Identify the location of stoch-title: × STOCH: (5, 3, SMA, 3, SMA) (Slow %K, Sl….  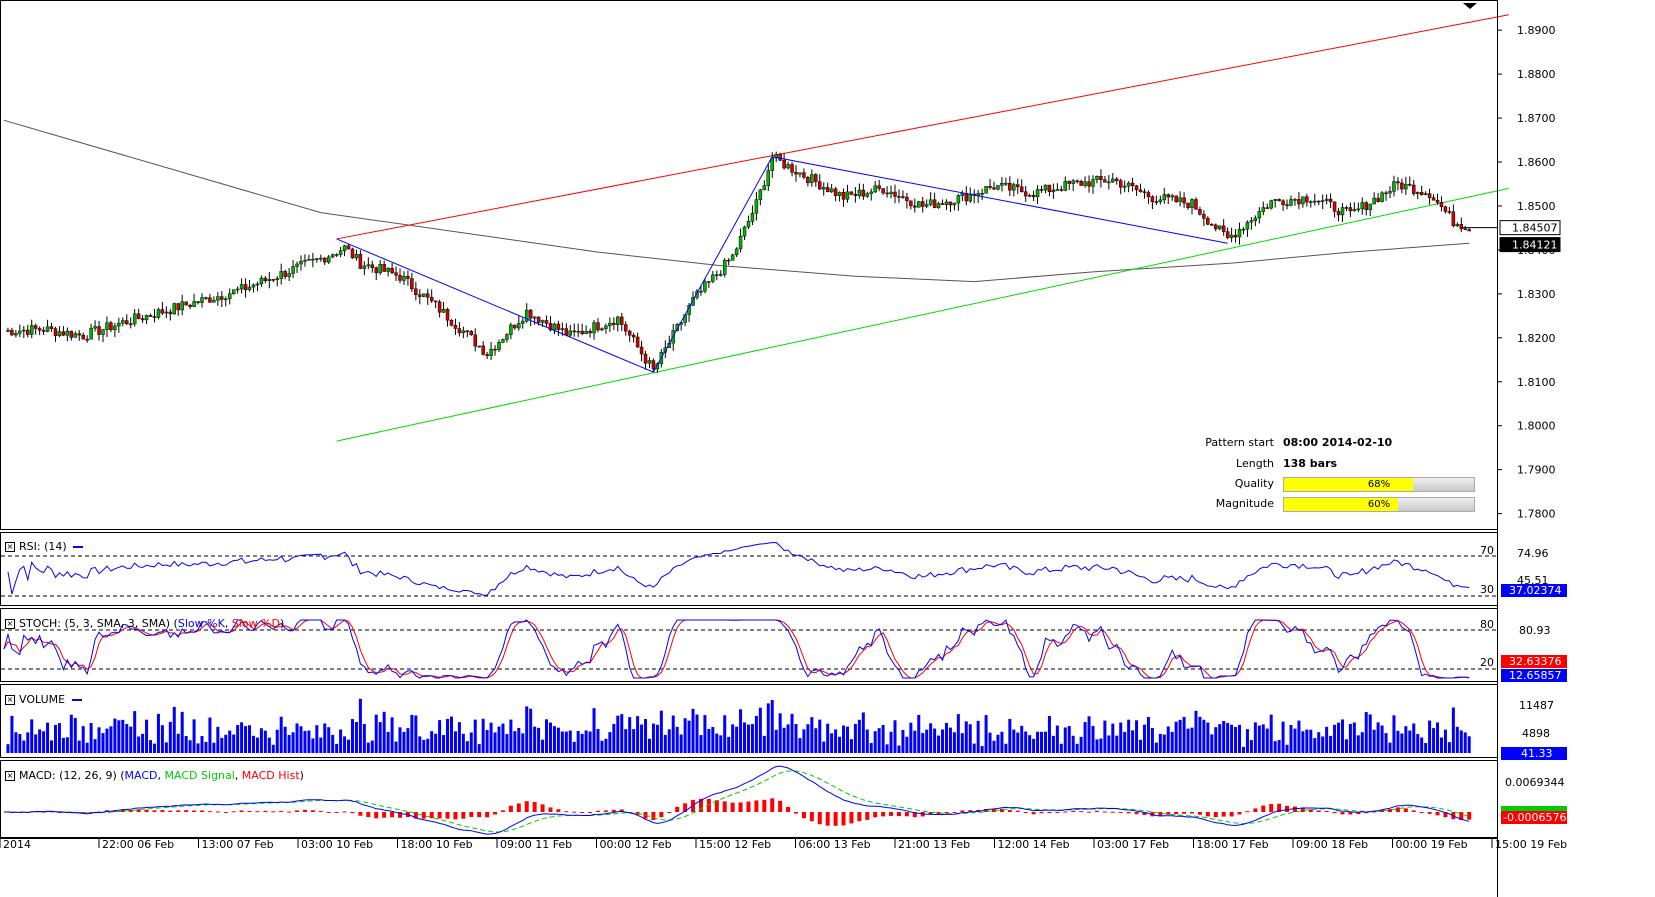
(145, 623).